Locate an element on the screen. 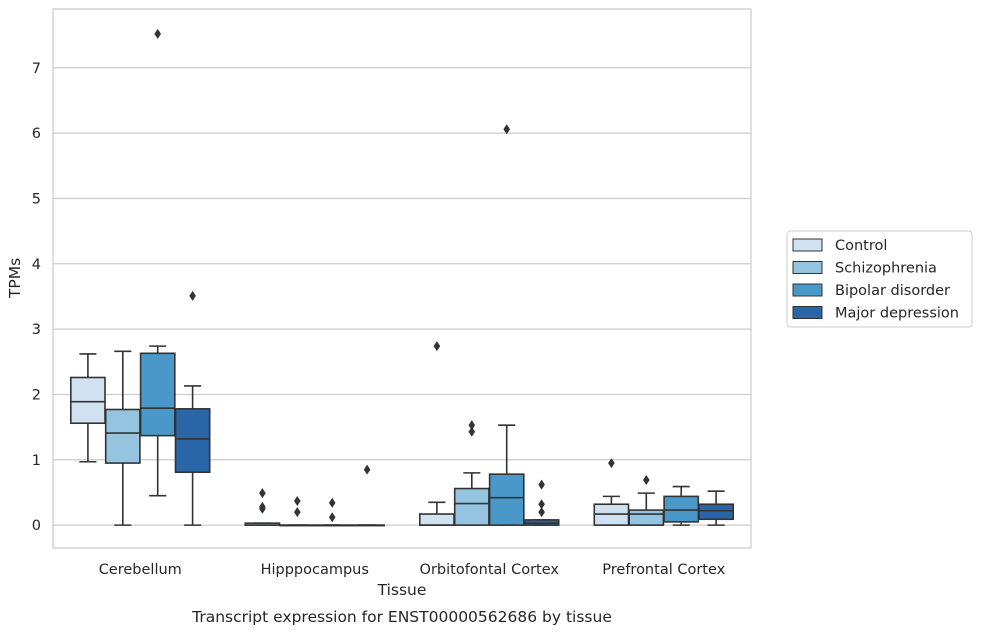  y-tick-label-4: 4 is located at coordinates (36, 265).